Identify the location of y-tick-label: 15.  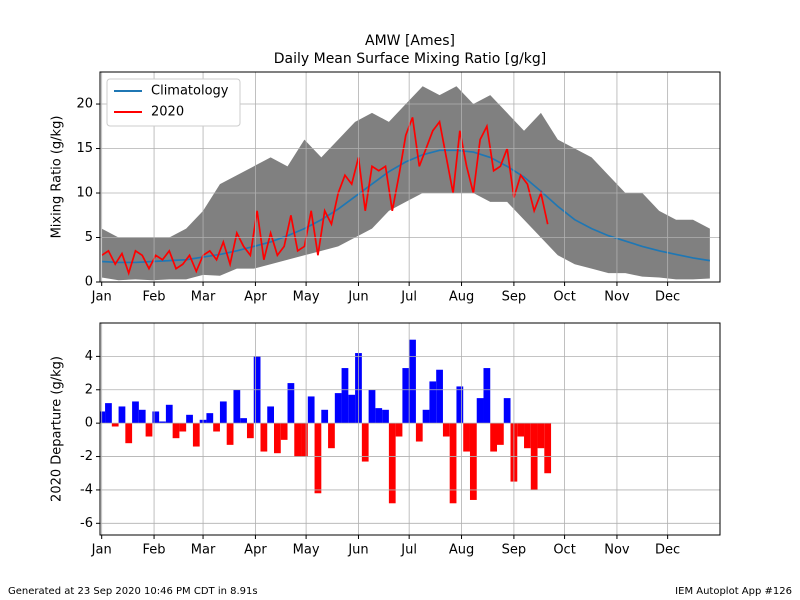
(84, 148).